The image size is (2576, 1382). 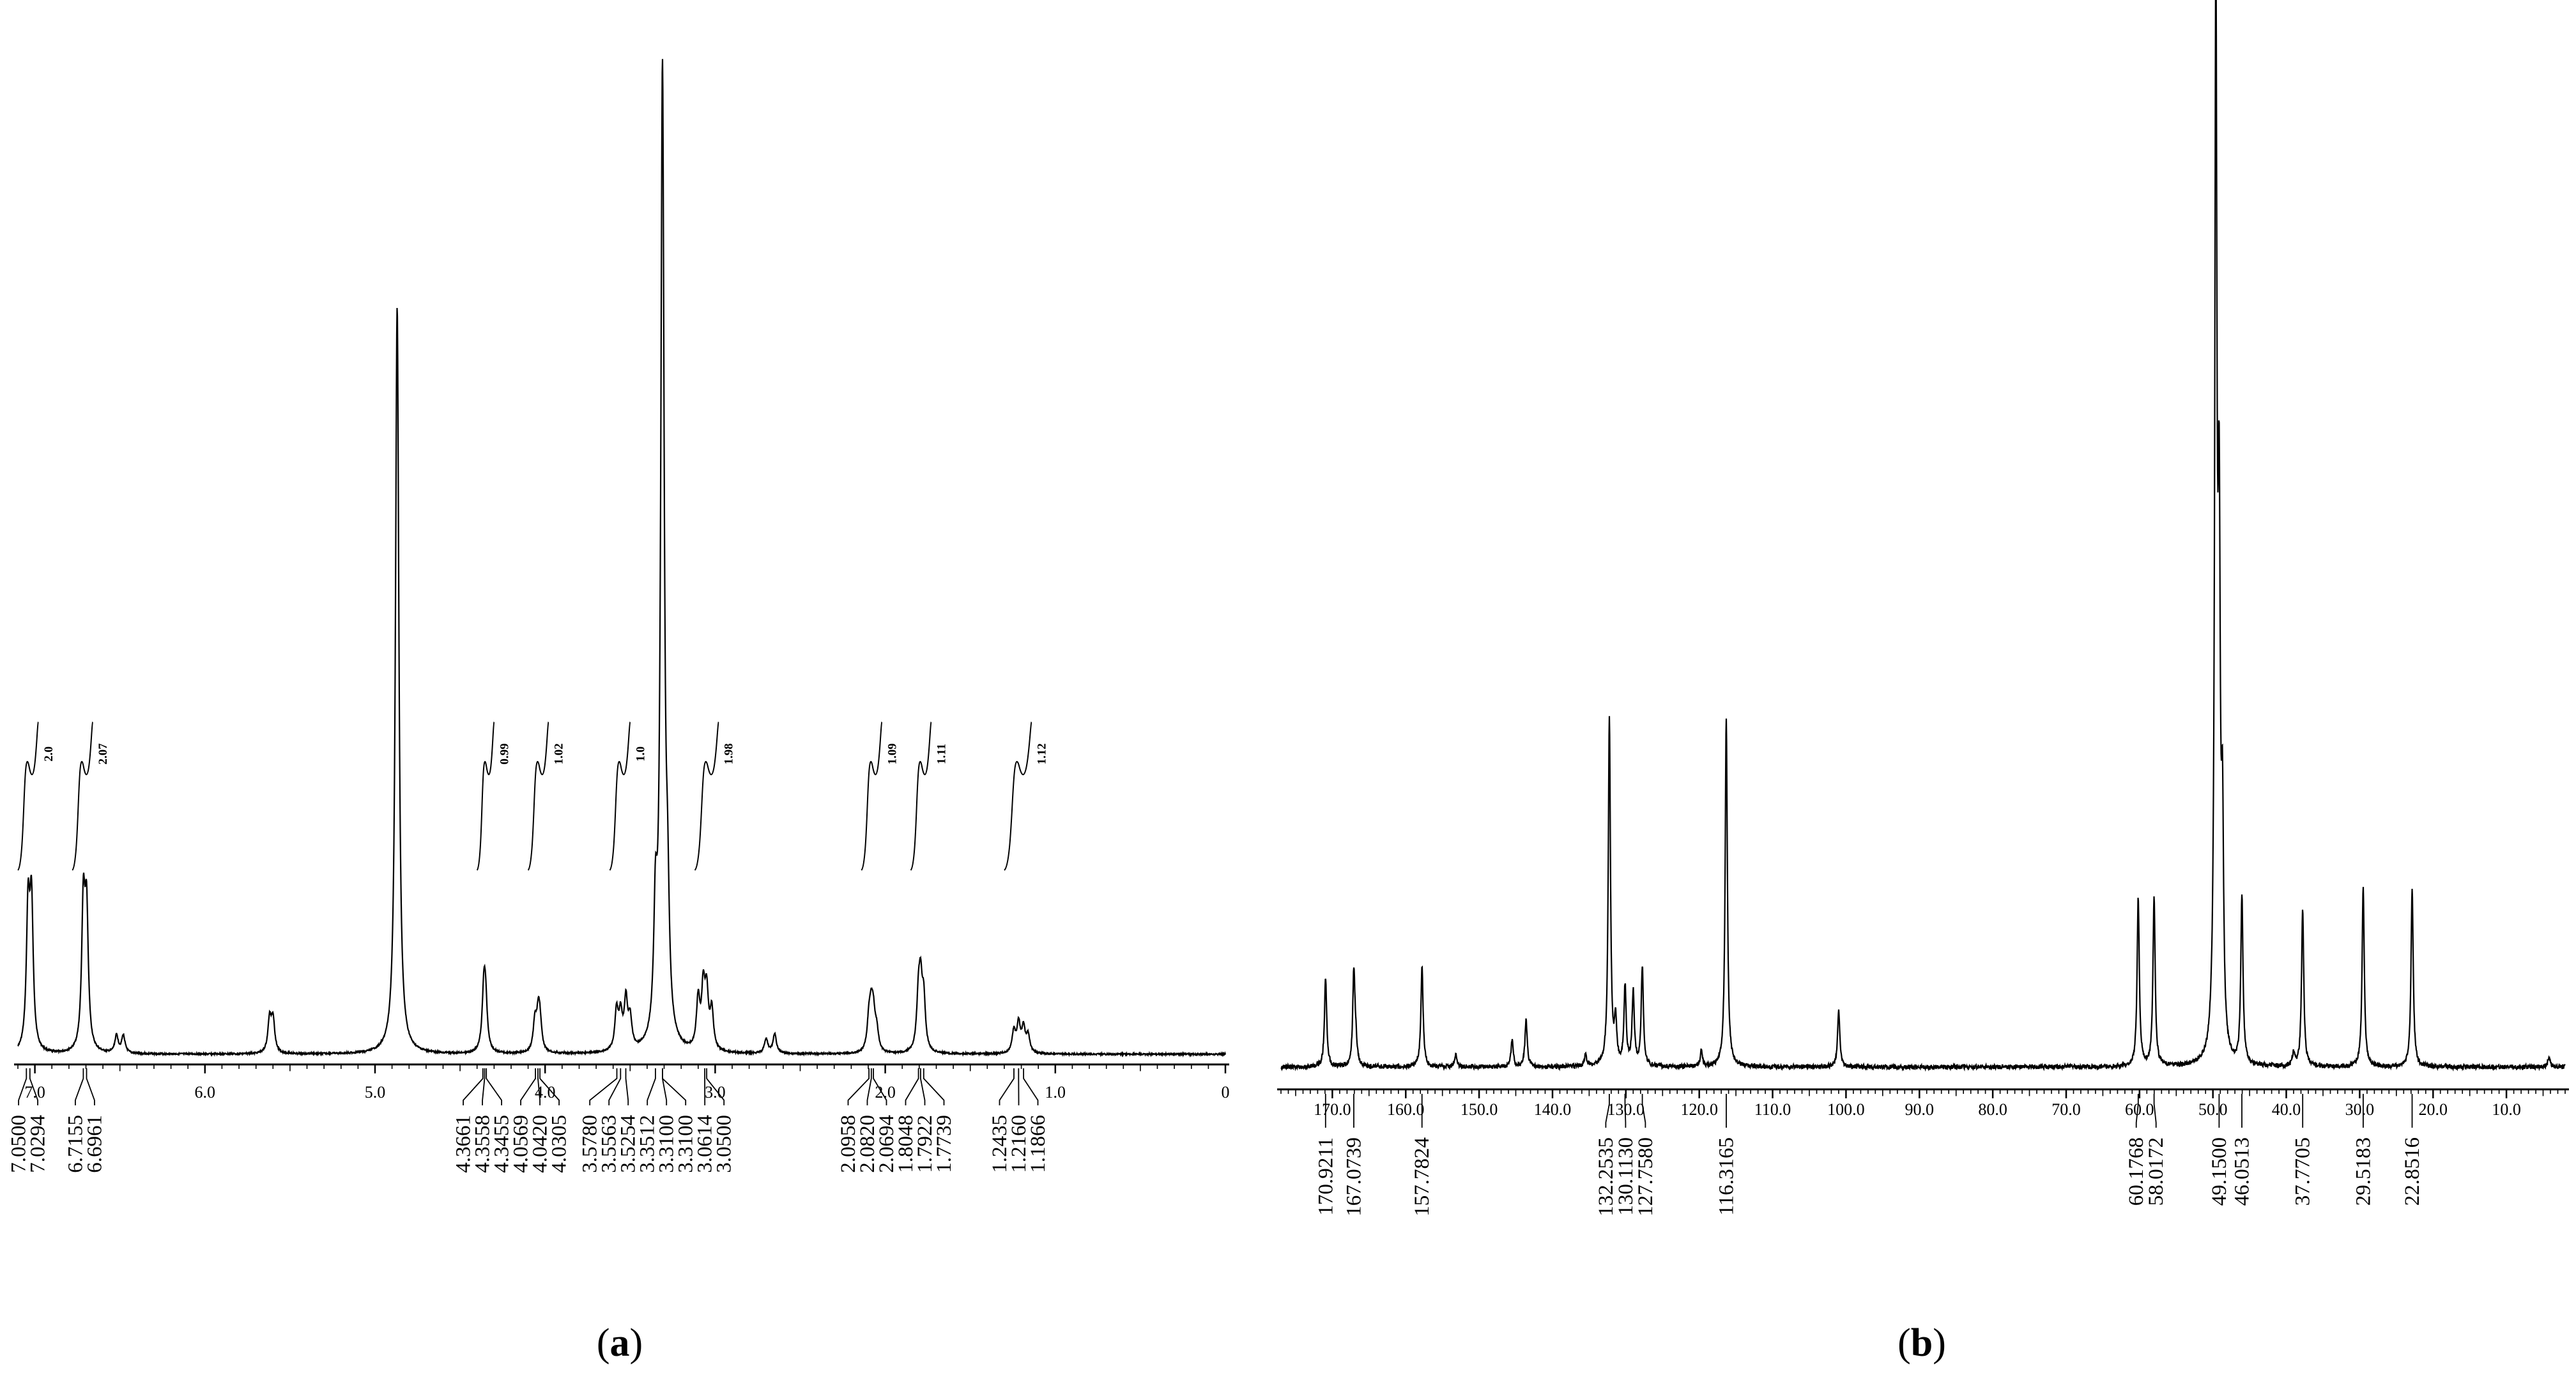 I want to click on integral-value: 1.02, so click(x=559, y=753).